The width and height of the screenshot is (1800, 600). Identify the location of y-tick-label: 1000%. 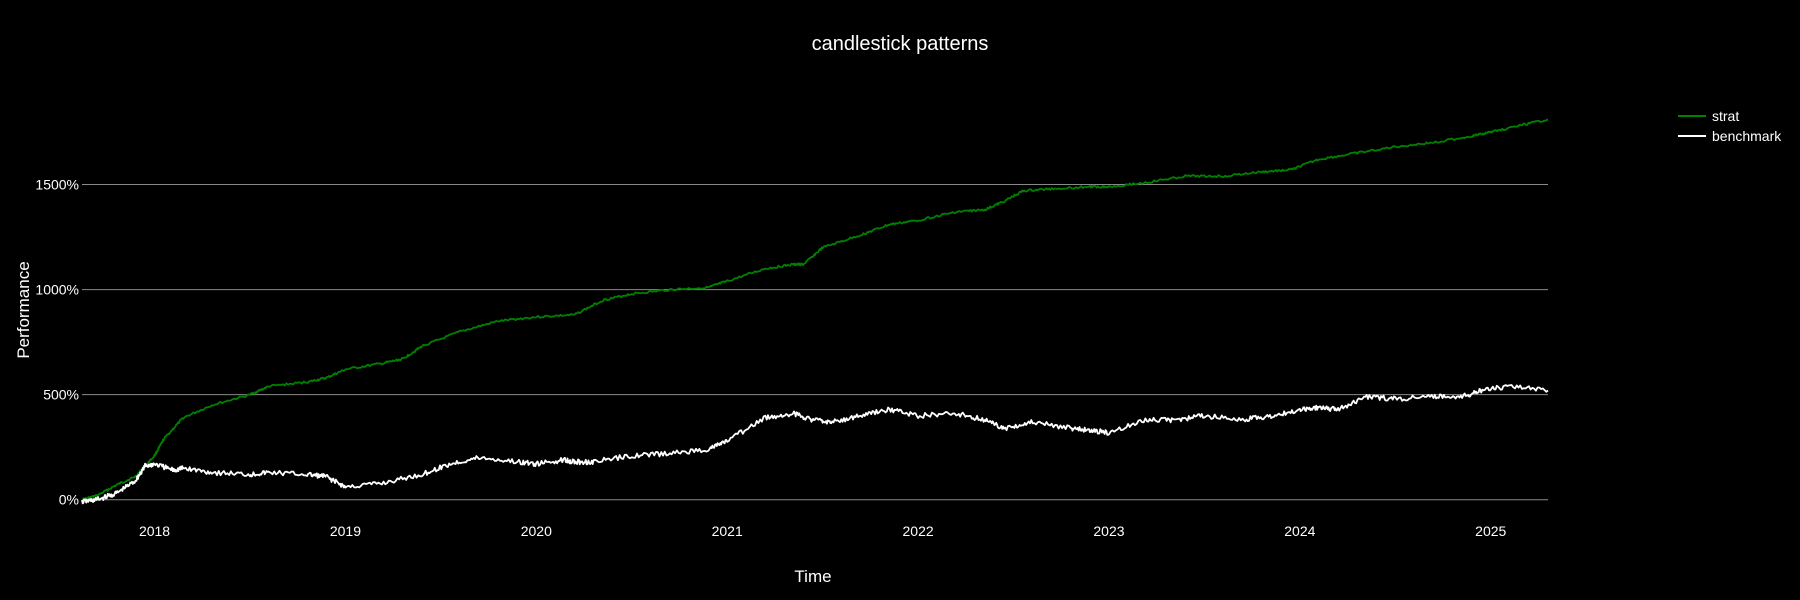
(57, 290).